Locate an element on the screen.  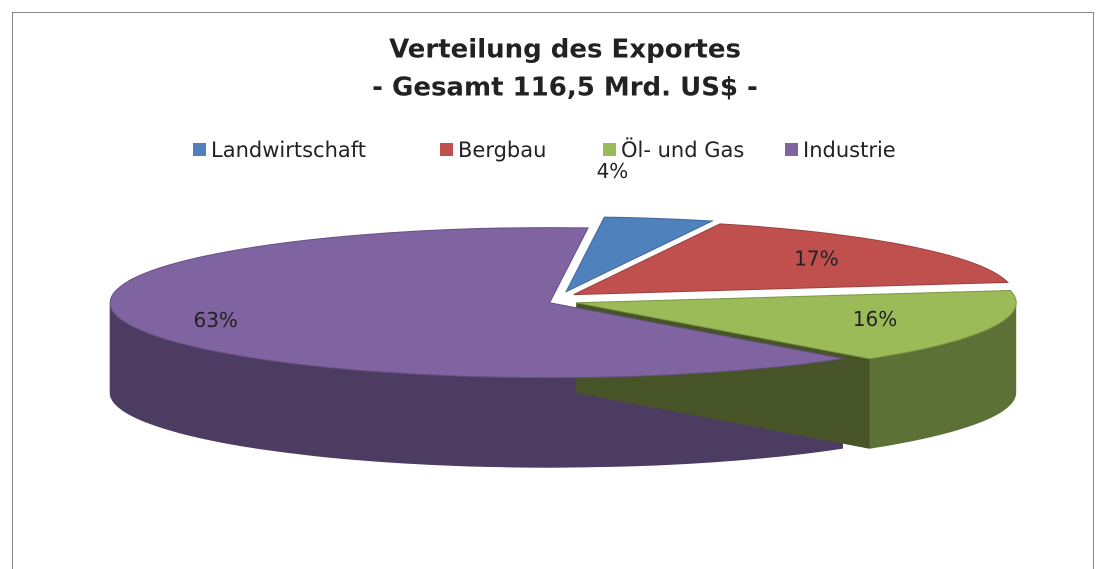
data-label: 17% is located at coordinates (816, 258).